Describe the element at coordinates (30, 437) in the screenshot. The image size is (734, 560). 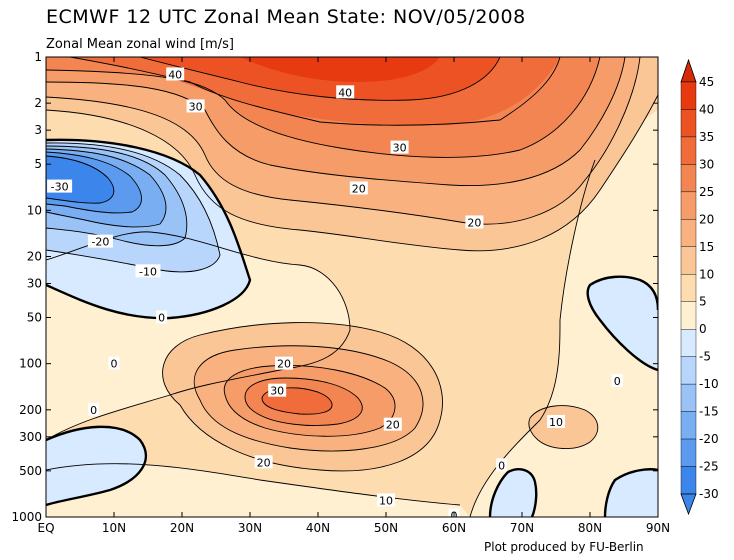
I see `y-tick-label: 300` at that location.